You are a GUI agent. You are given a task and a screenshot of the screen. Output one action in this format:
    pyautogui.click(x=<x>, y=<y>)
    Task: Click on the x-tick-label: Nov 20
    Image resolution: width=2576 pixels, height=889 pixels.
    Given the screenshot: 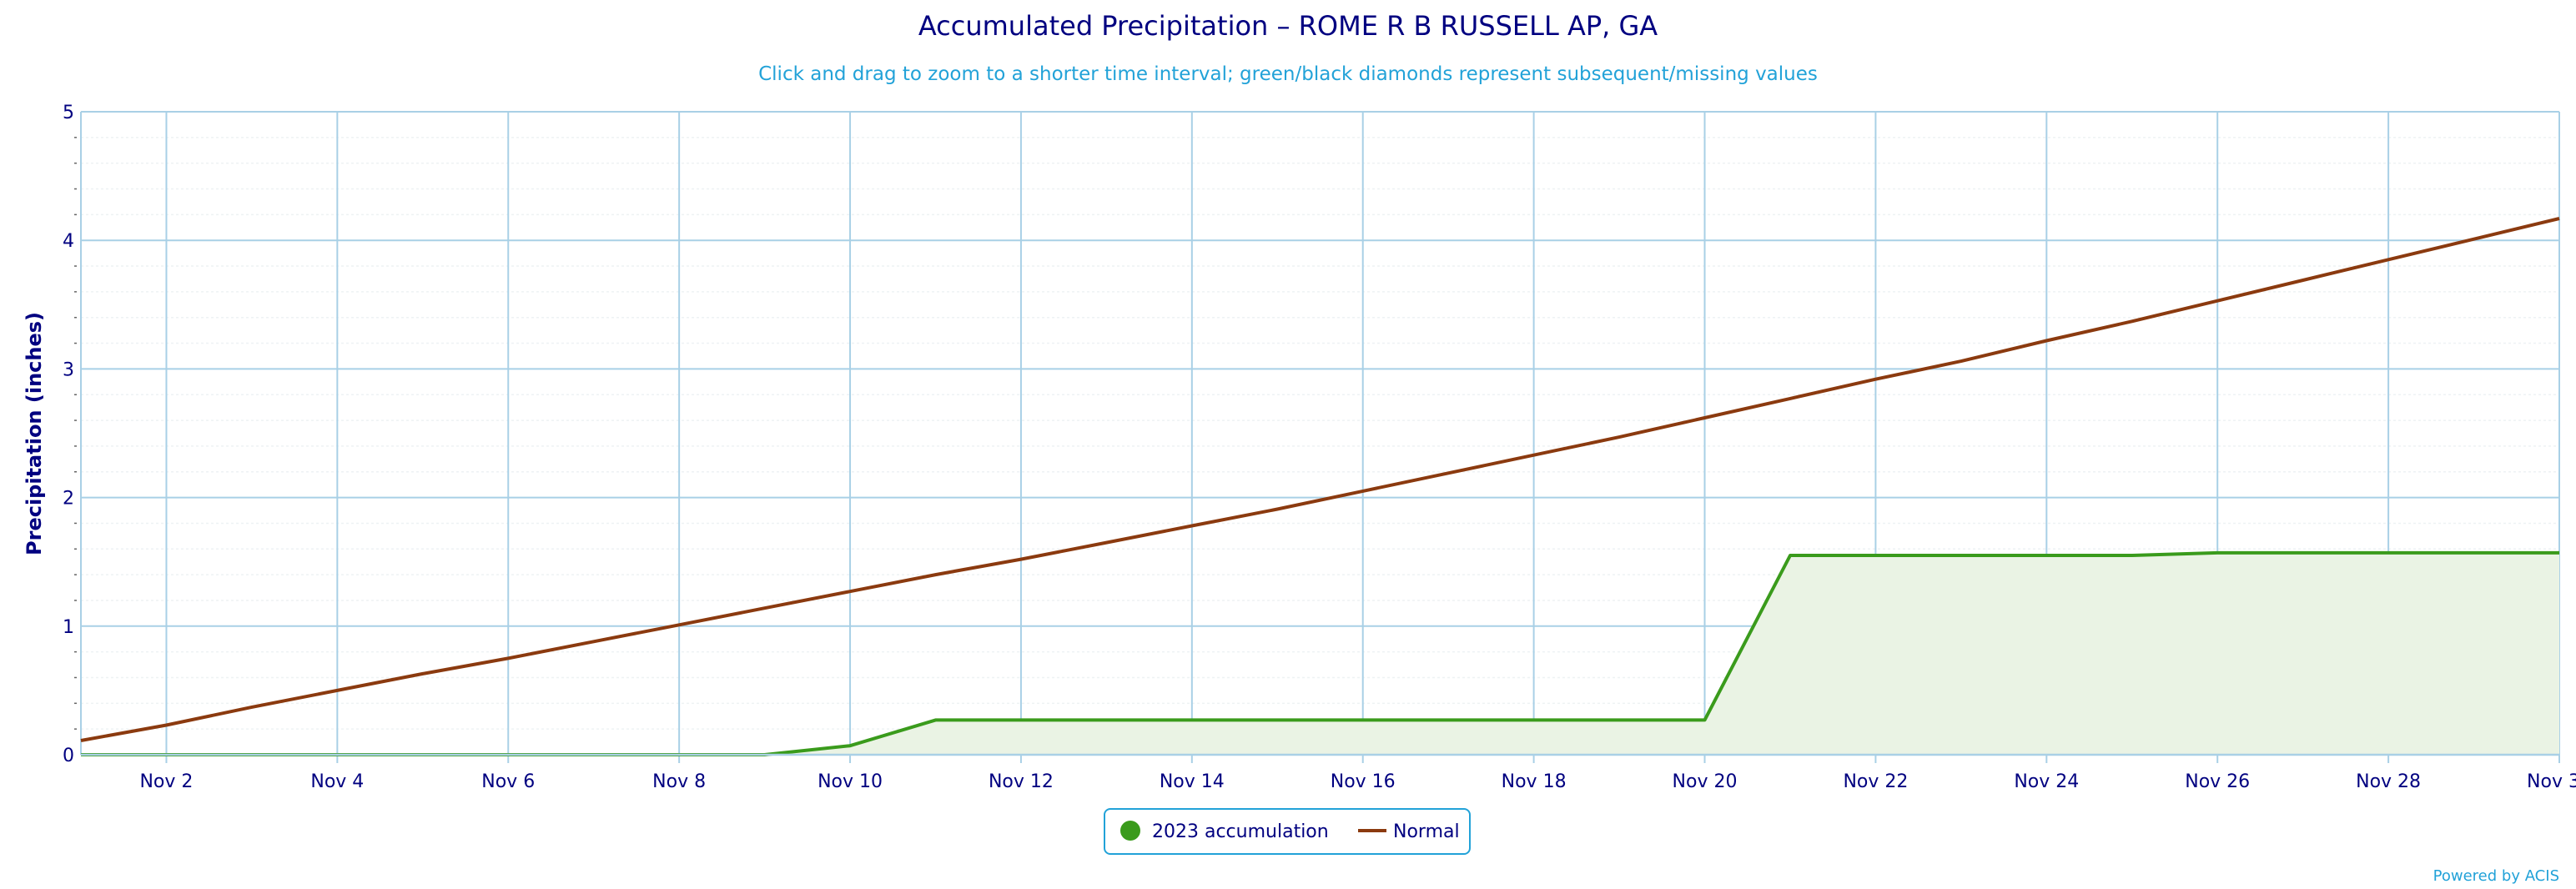 What is the action you would take?
    pyautogui.click(x=1705, y=781)
    